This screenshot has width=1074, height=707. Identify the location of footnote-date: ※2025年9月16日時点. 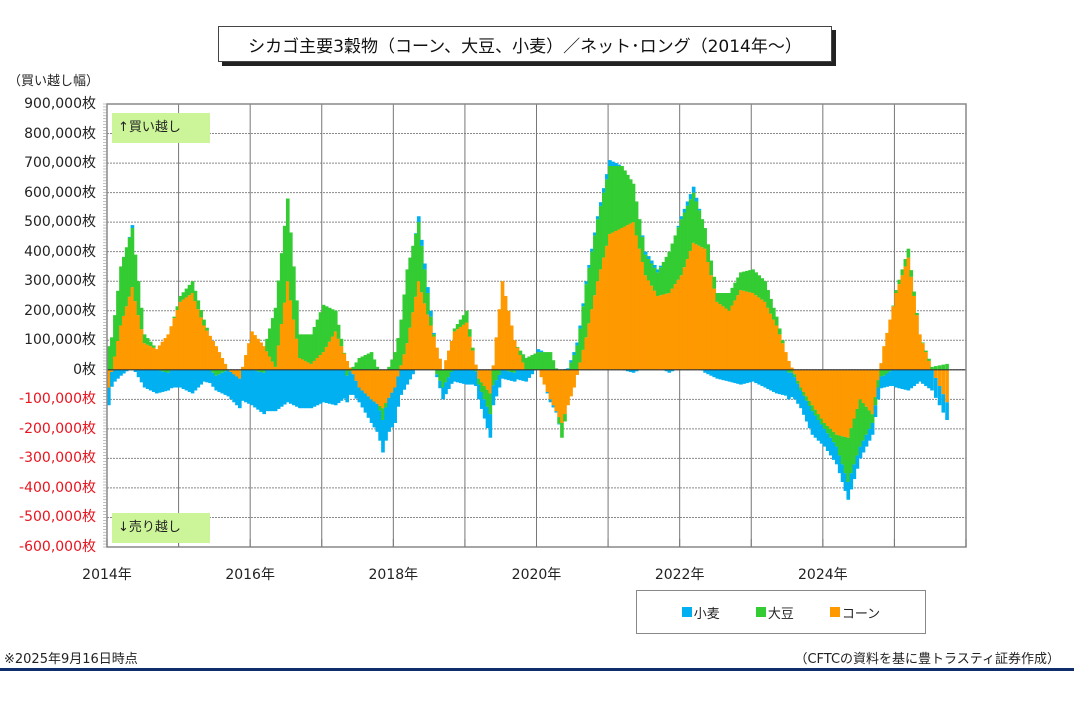
(71, 659).